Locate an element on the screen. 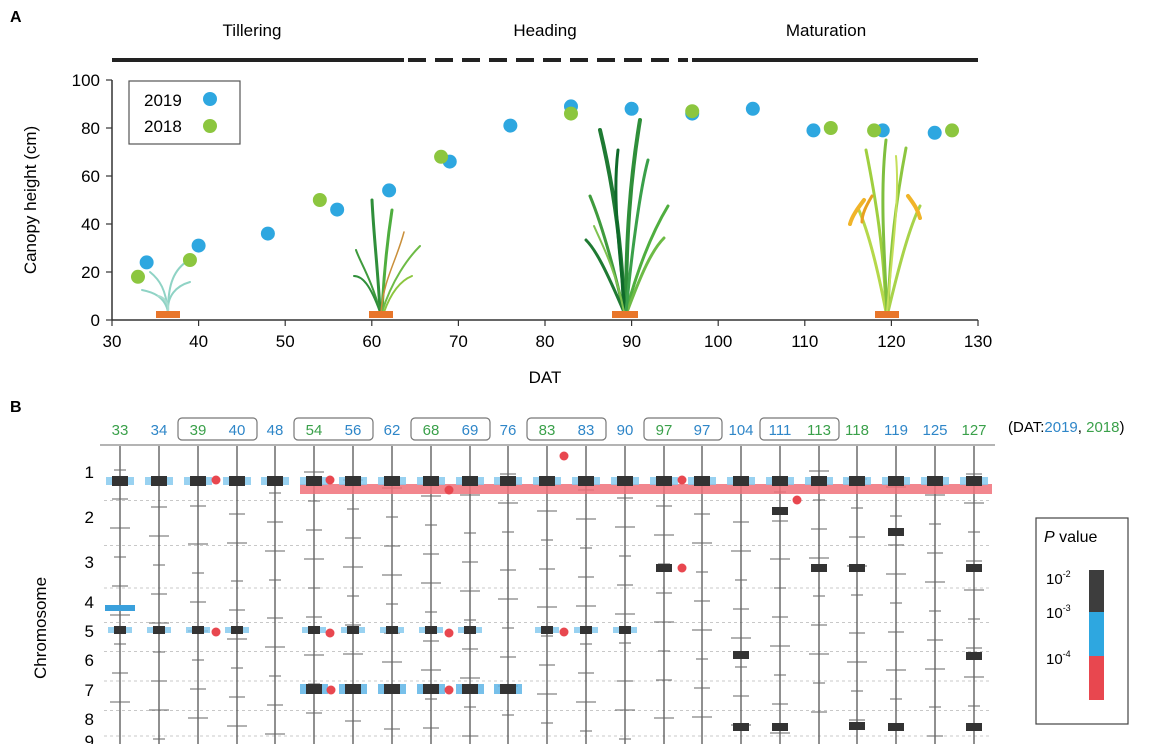 The height and width of the screenshot is (744, 1176). chromosome-label-8: 8 is located at coordinates (89, 719).